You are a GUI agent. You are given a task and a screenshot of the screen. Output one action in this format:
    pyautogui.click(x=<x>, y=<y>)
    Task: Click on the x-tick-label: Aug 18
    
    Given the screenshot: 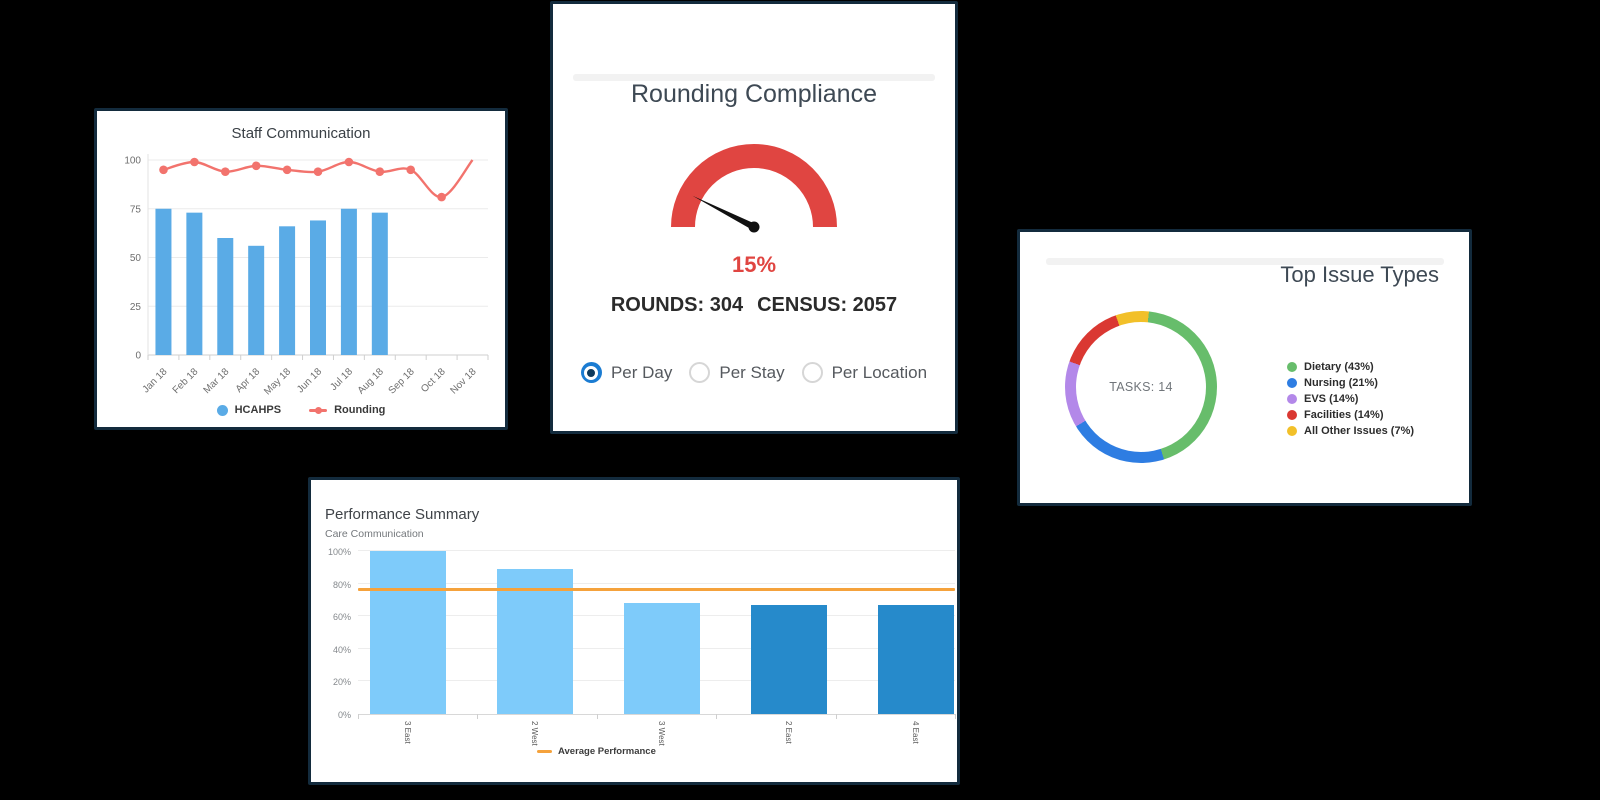 What is the action you would take?
    pyautogui.click(x=371, y=381)
    